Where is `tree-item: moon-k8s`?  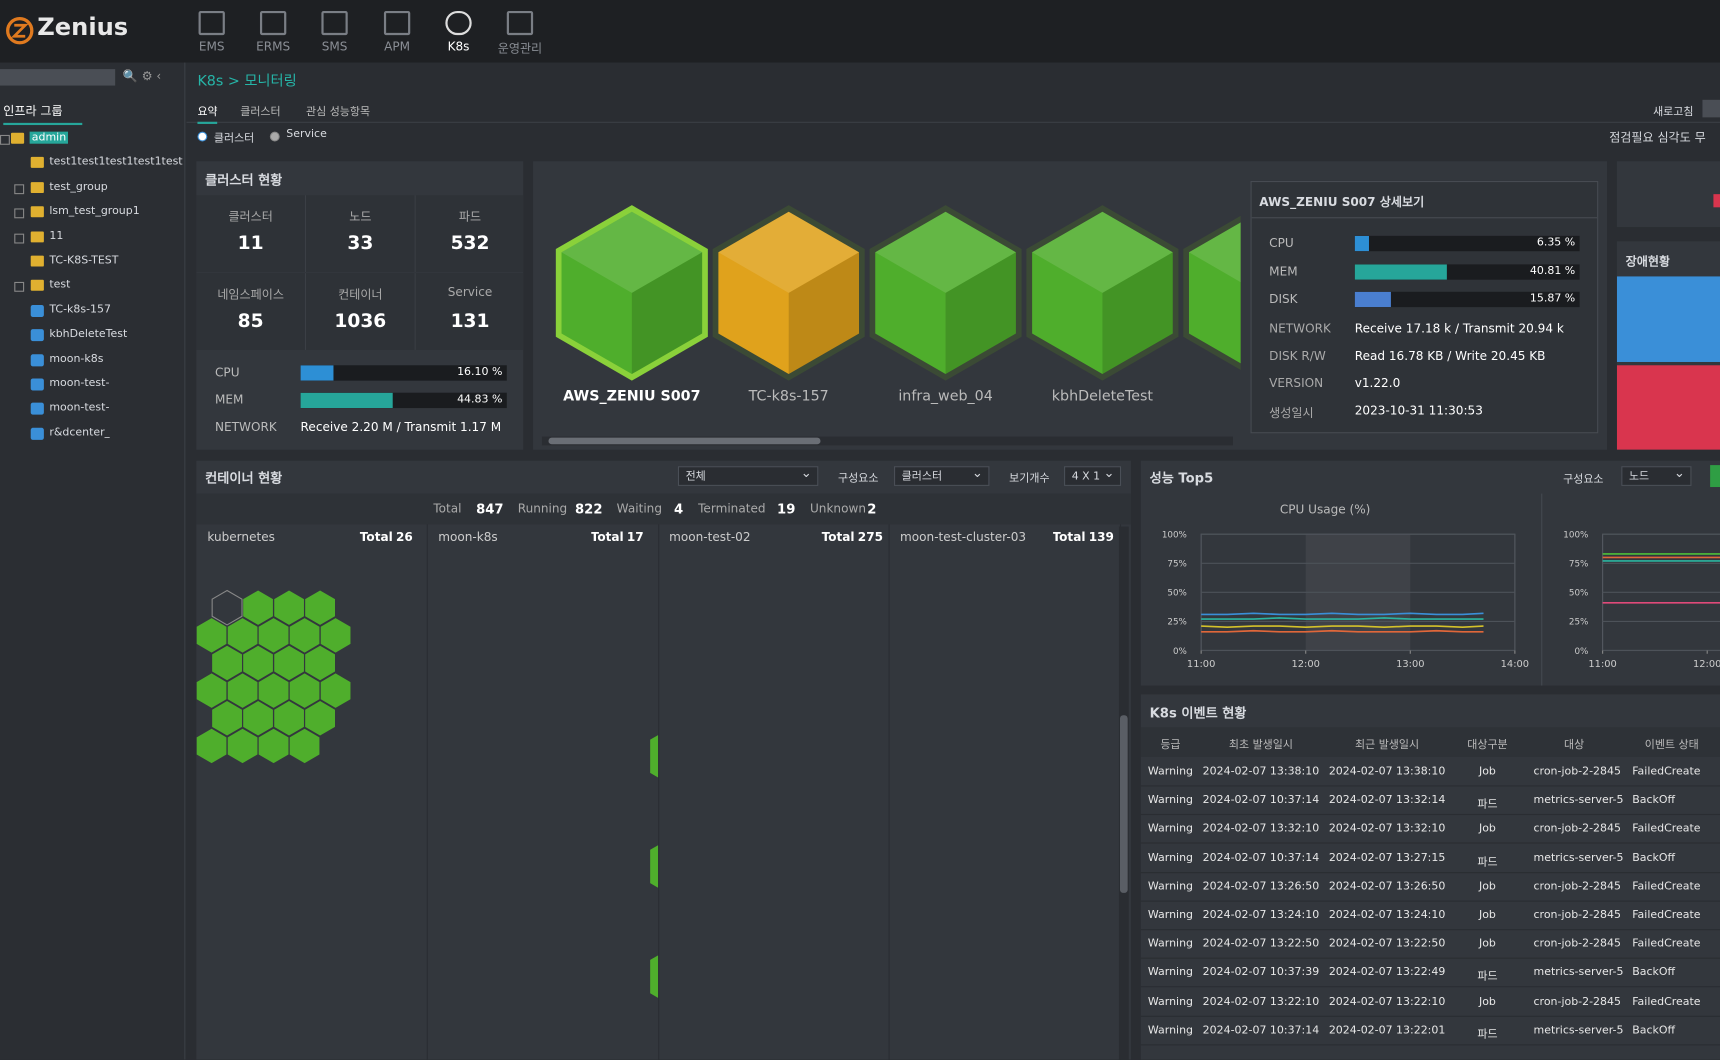
tree-item: moon-k8s is located at coordinates (76, 358).